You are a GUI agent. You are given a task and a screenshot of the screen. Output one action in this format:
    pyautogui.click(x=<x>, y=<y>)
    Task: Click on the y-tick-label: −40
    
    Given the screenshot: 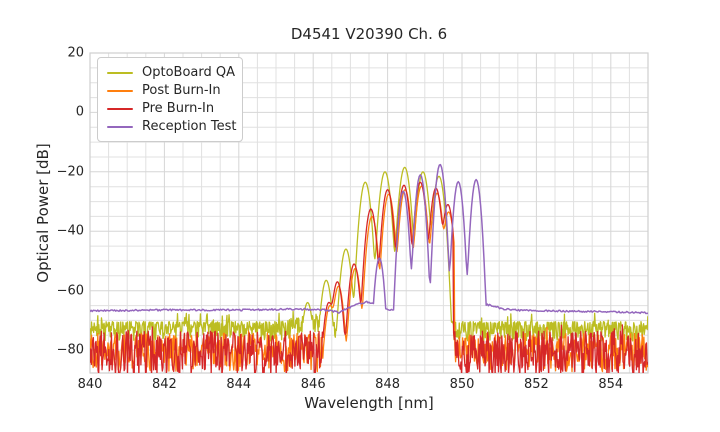 What is the action you would take?
    pyautogui.click(x=70, y=231)
    